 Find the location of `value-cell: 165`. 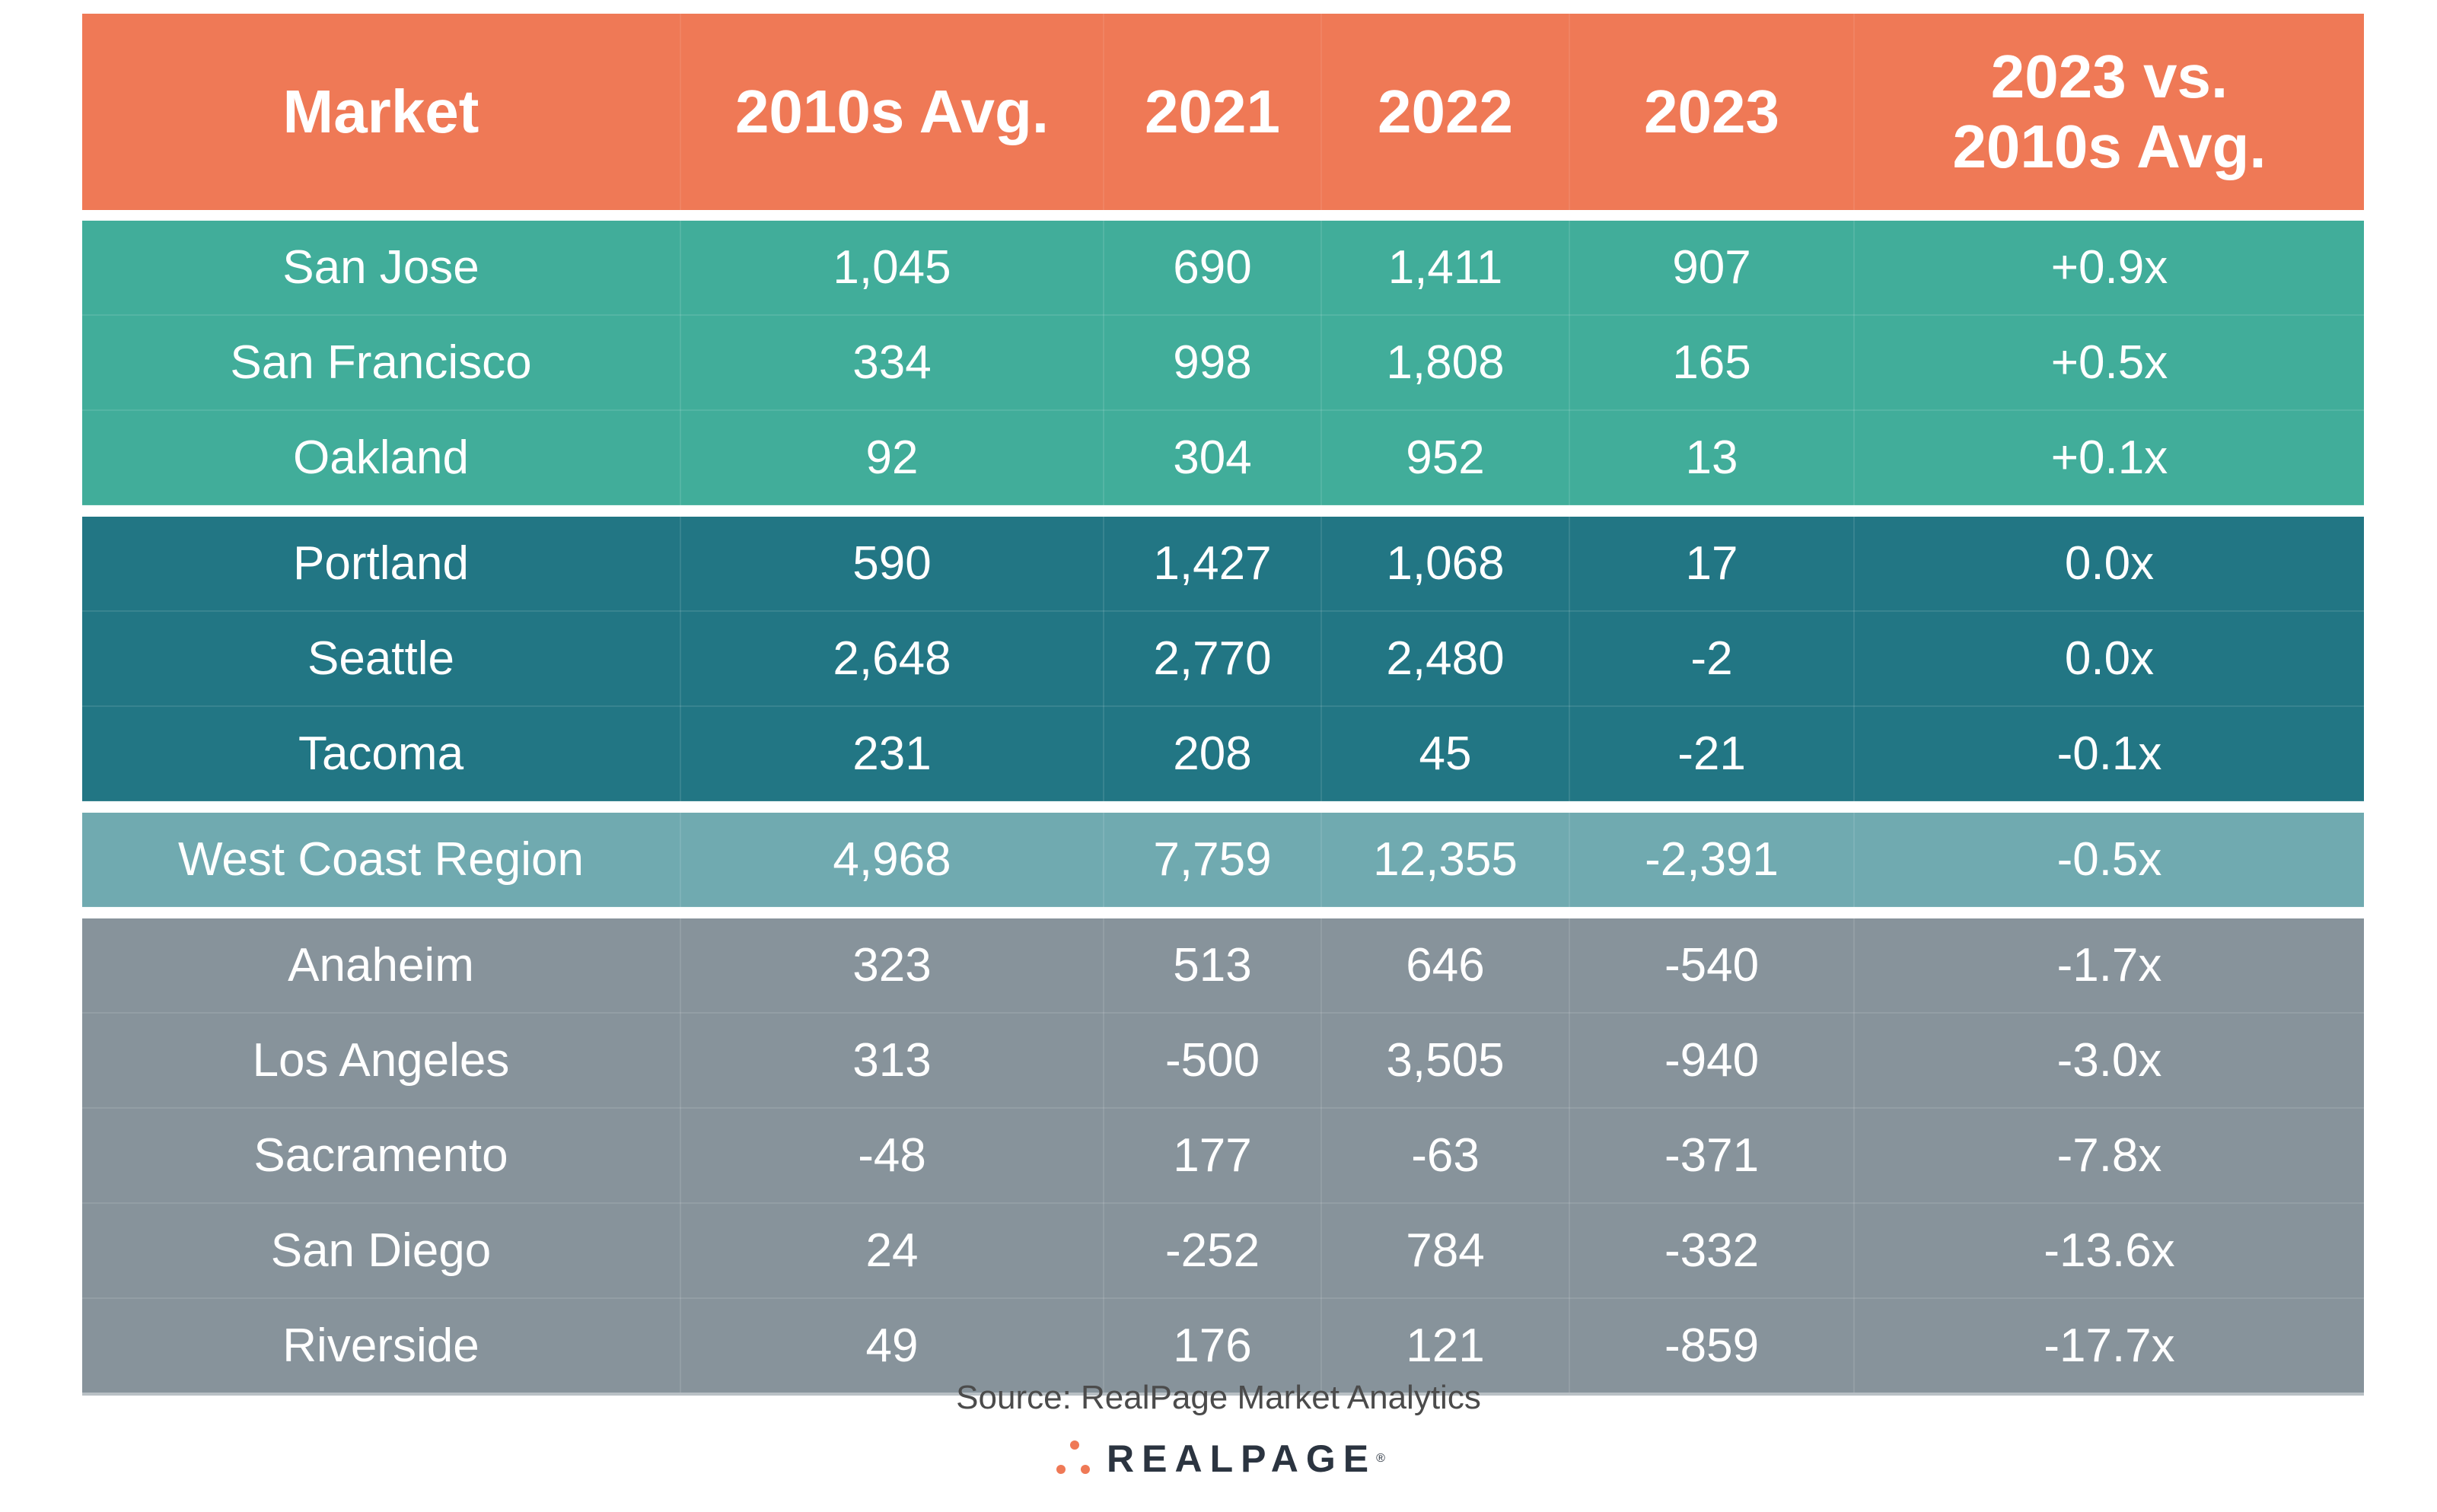

value-cell: 165 is located at coordinates (1712, 363).